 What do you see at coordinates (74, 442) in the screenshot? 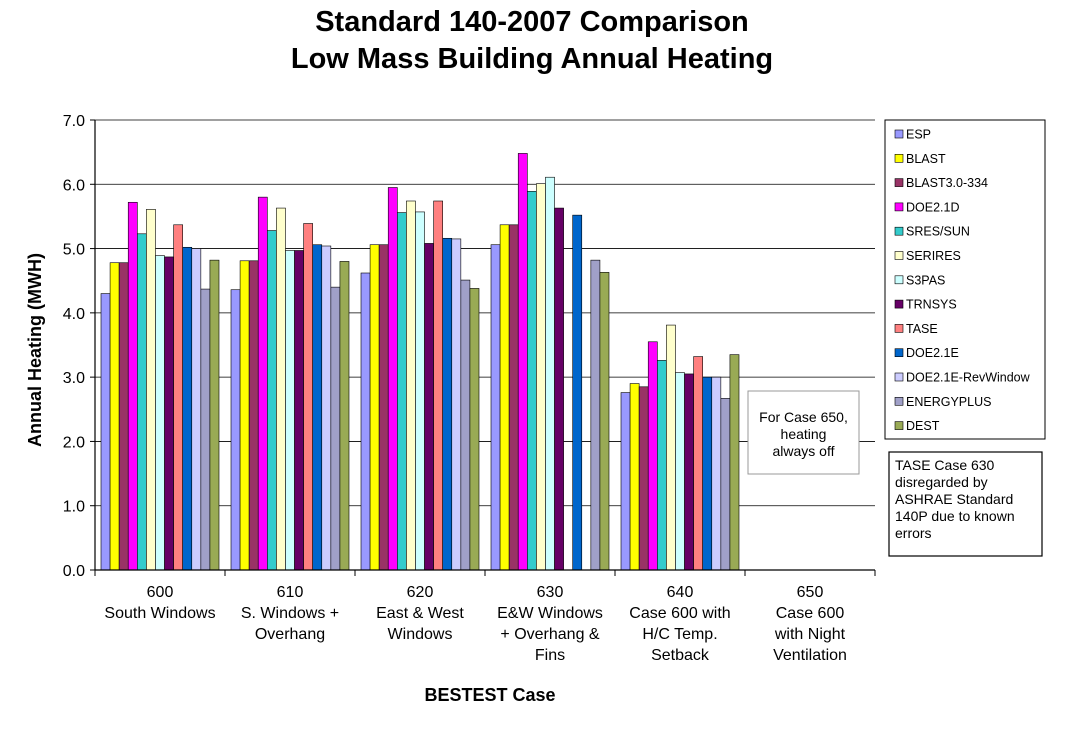
I see `y-tick-label: 2.0` at bounding box center [74, 442].